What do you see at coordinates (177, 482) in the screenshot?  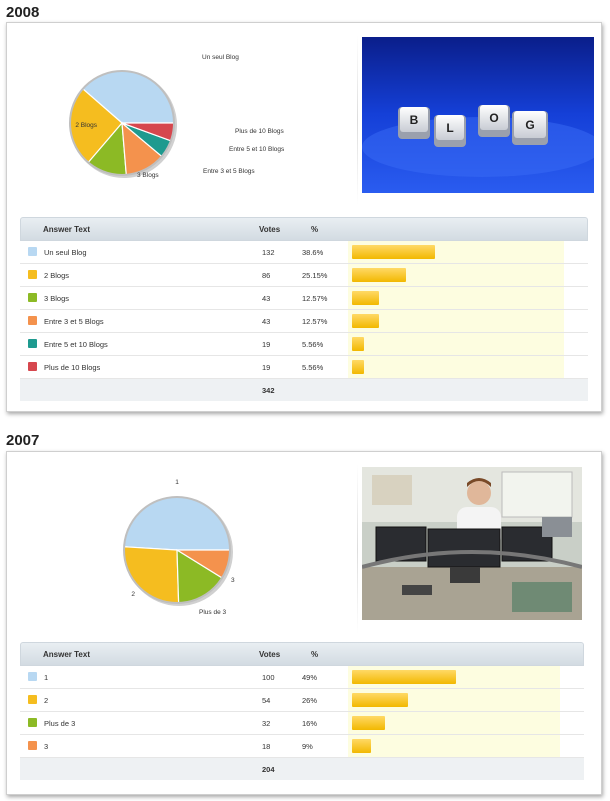 I see `pie-label: 1` at bounding box center [177, 482].